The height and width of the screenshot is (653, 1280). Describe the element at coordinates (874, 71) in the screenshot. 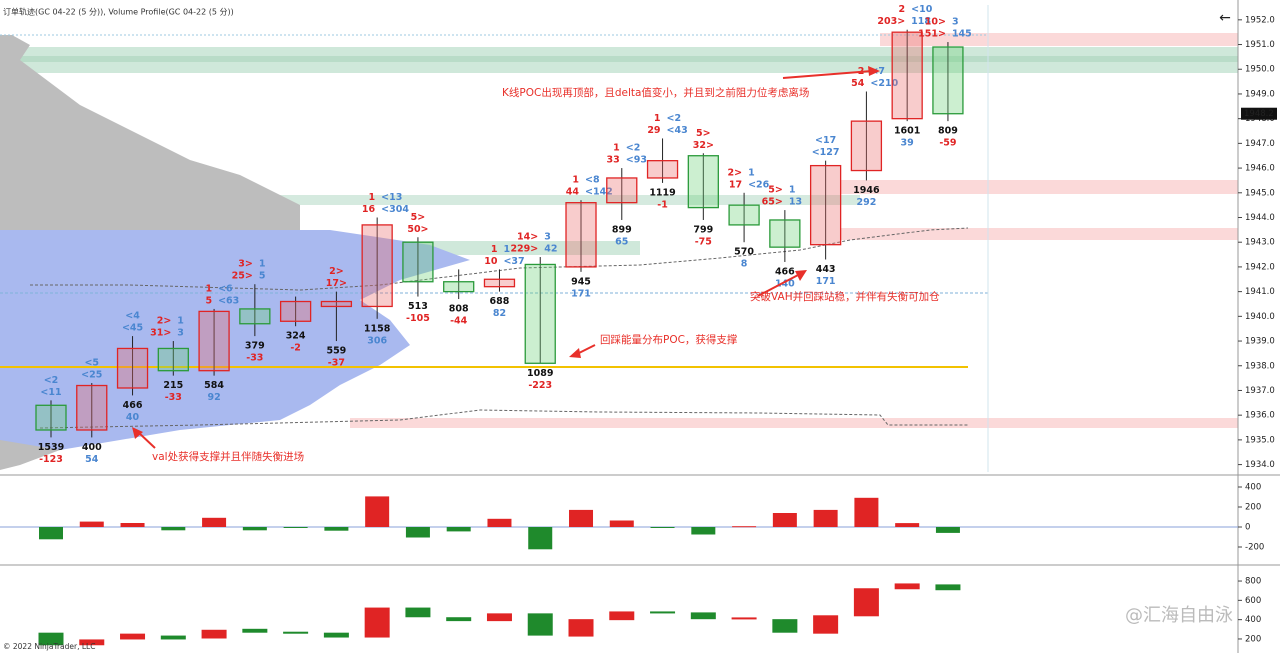

I see `arrow-head` at that location.